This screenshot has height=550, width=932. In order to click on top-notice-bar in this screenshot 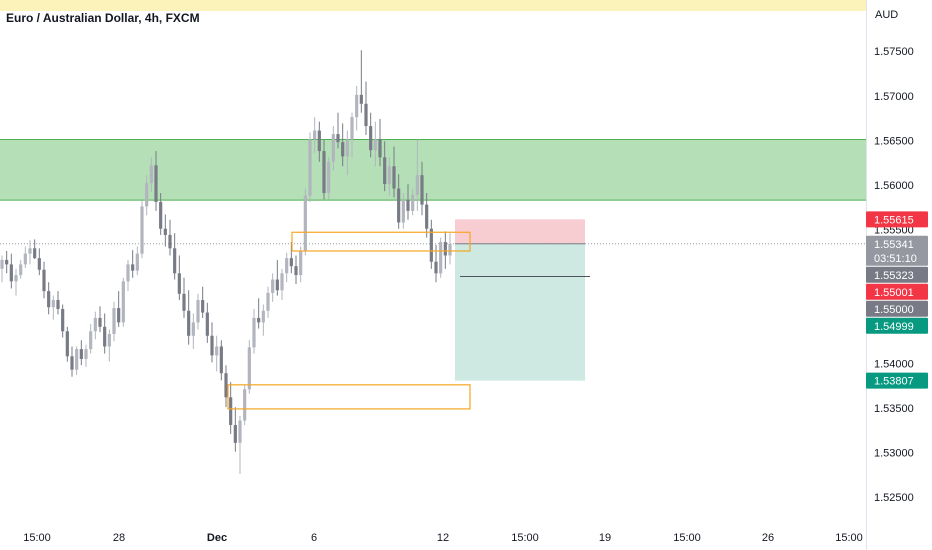, I will do `click(433, 5)`.